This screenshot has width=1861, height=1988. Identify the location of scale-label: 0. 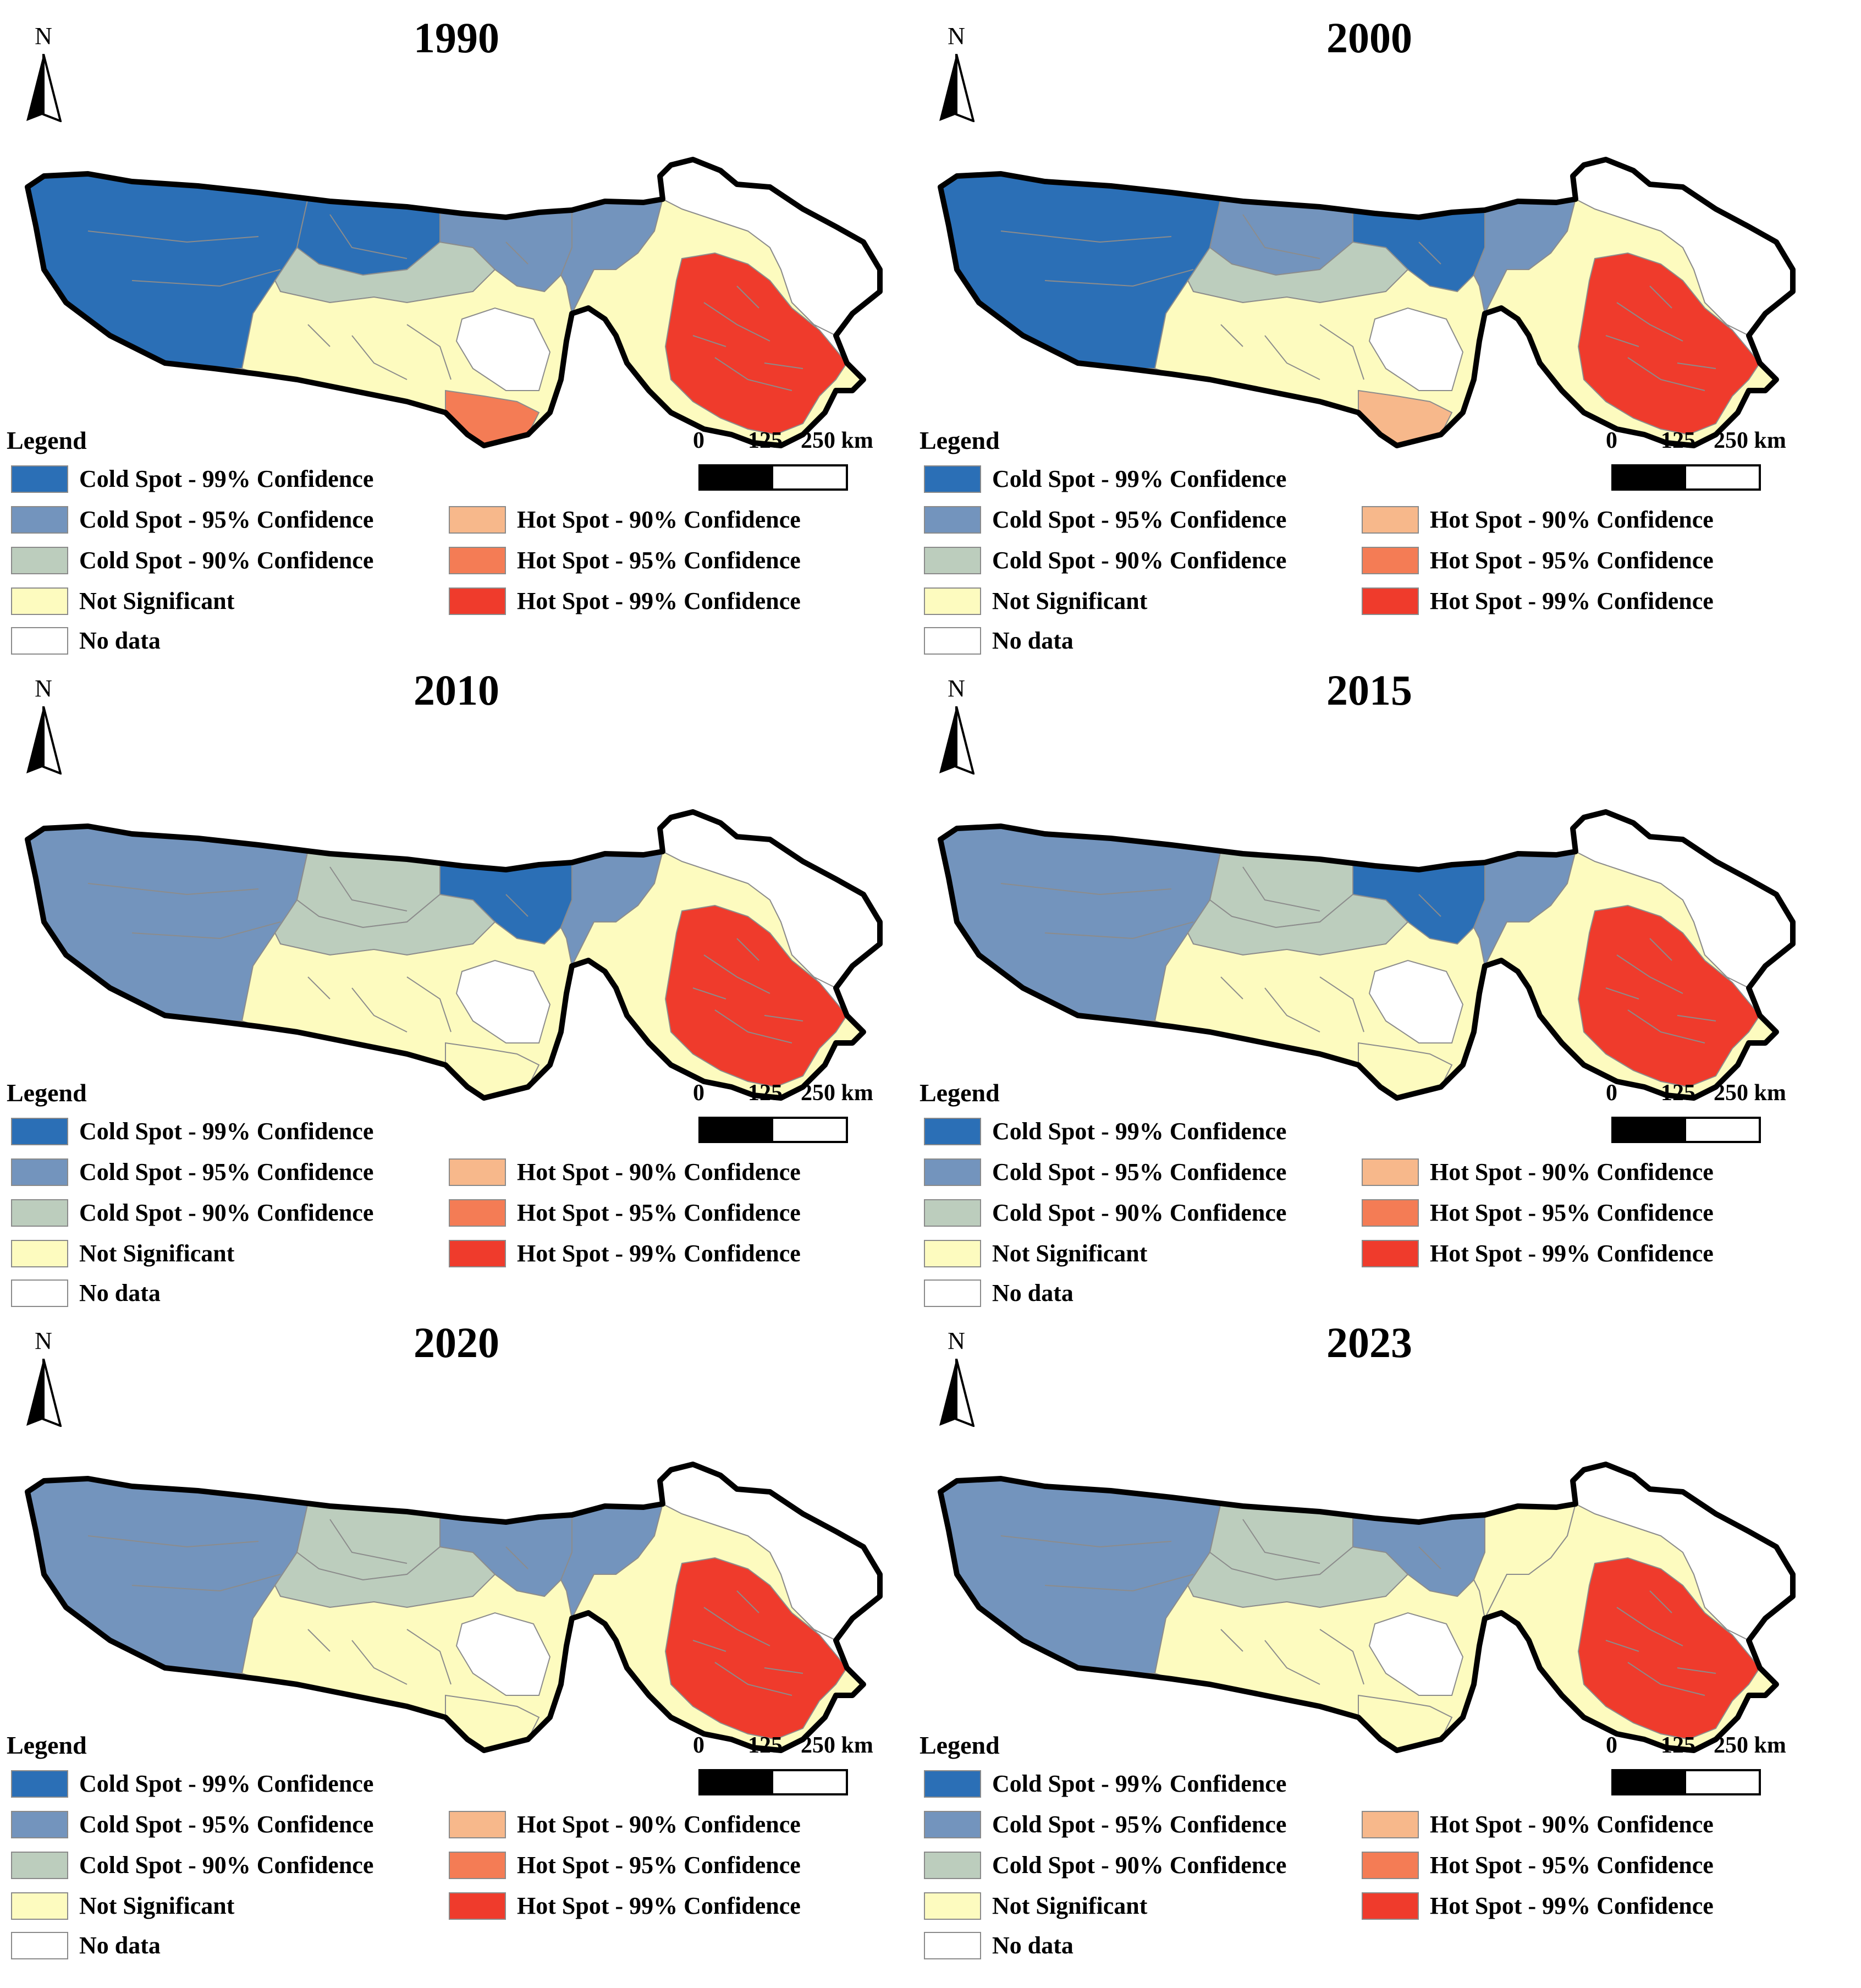
(698, 1746).